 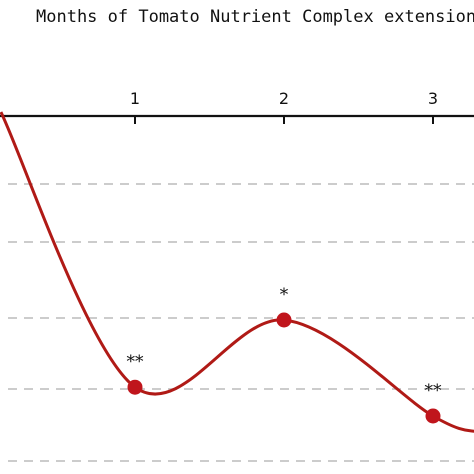 I want to click on x-tick-label: 1, so click(x=135, y=98).